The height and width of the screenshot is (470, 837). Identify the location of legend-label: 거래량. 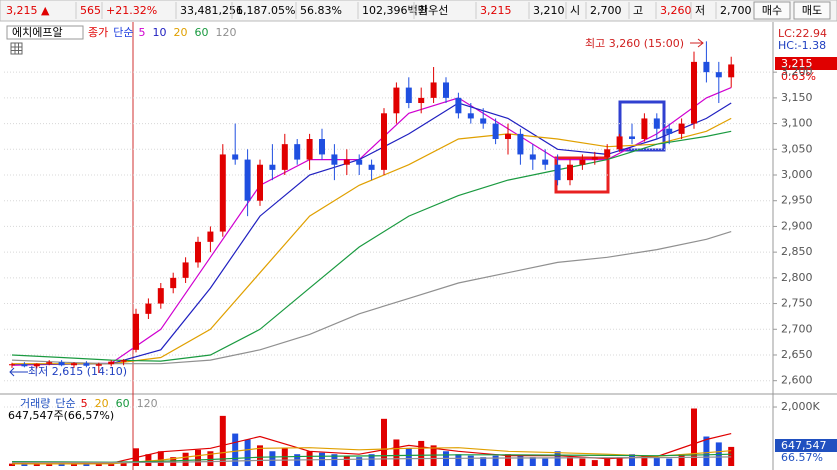
(35, 403).